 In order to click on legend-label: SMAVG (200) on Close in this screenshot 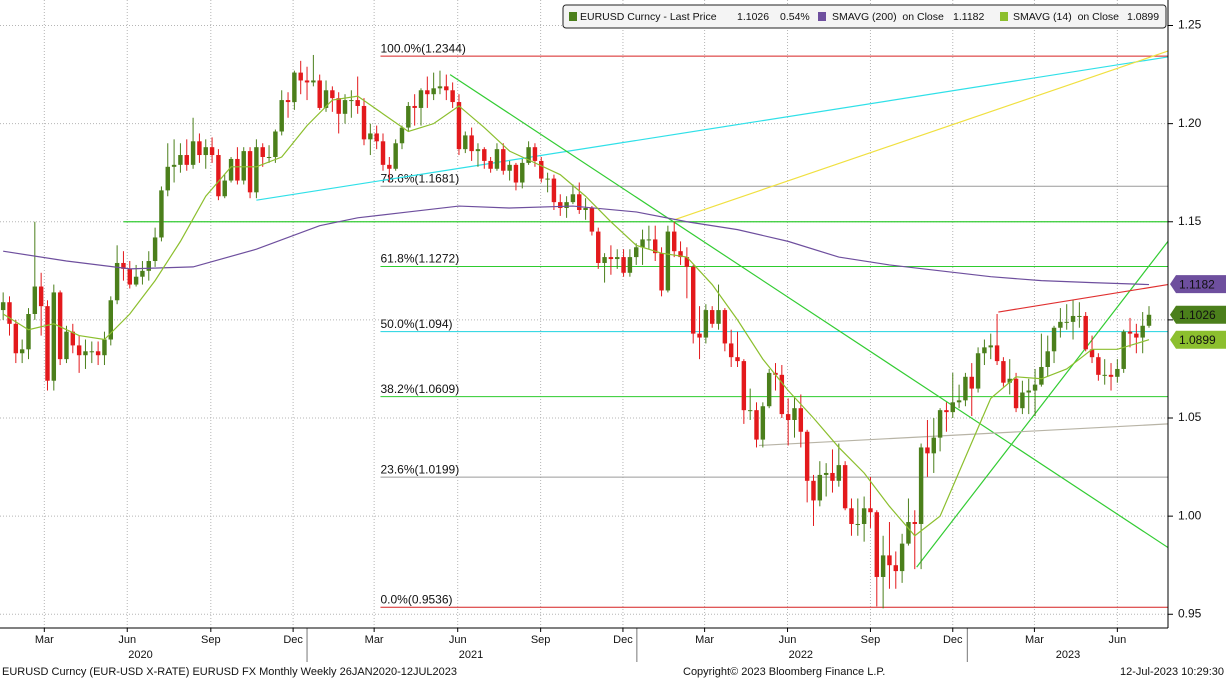, I will do `click(888, 17)`.